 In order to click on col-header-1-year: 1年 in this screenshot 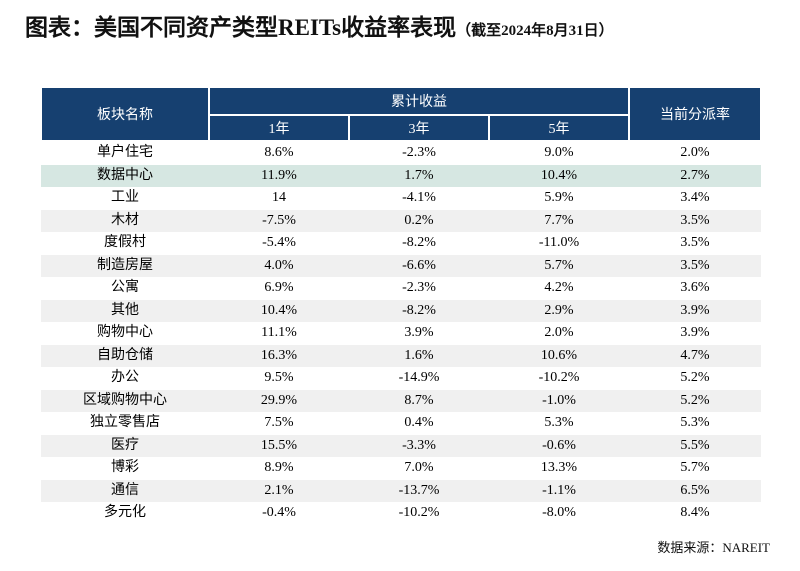, I will do `click(279, 128)`.